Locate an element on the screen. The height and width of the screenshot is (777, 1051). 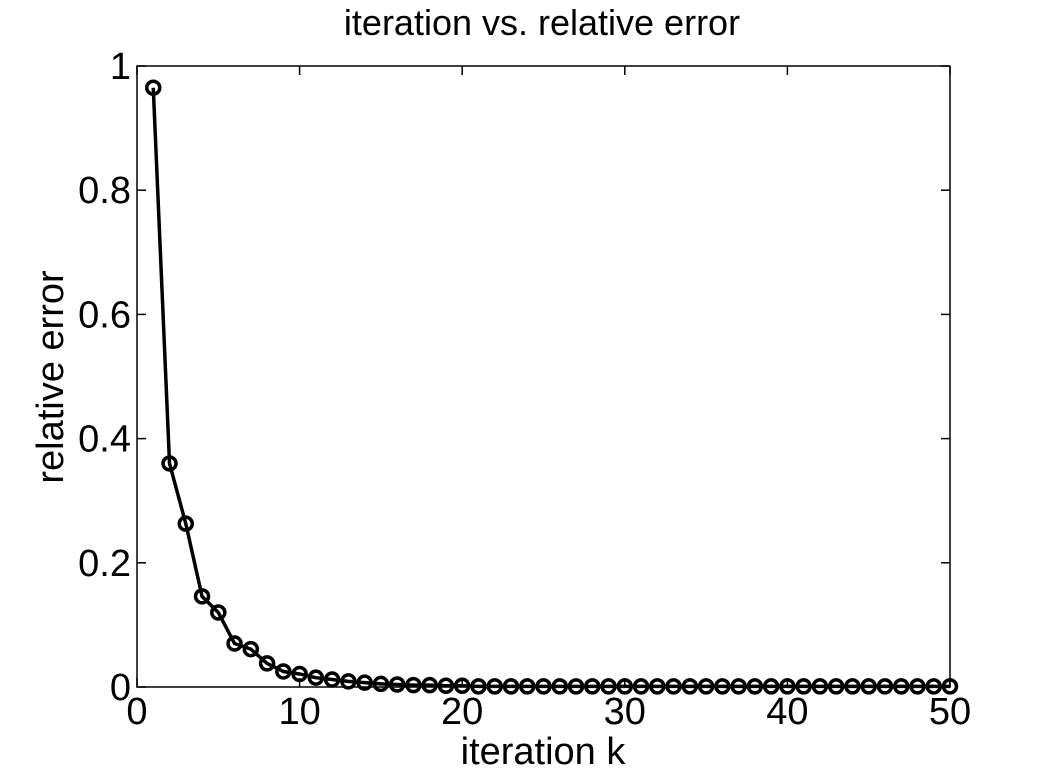
y-tick-label: 1 is located at coordinates (120, 67).